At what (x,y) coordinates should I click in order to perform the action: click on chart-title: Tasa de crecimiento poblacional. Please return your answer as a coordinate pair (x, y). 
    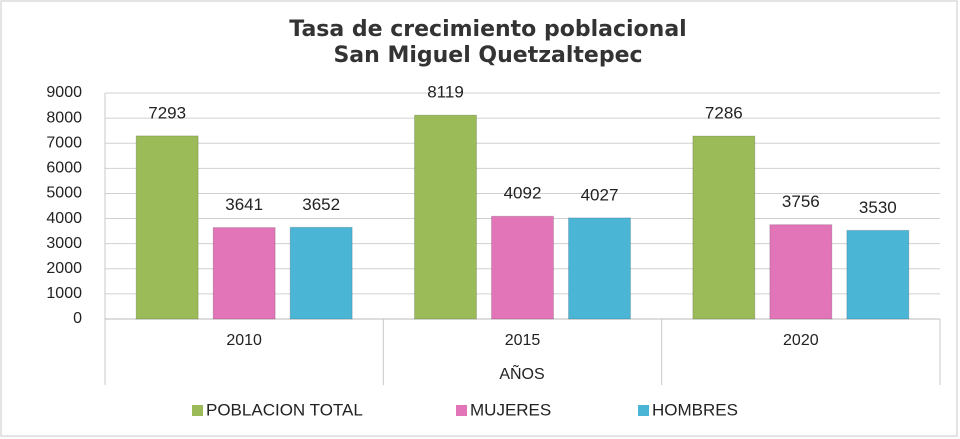
    Looking at the image, I should click on (487, 29).